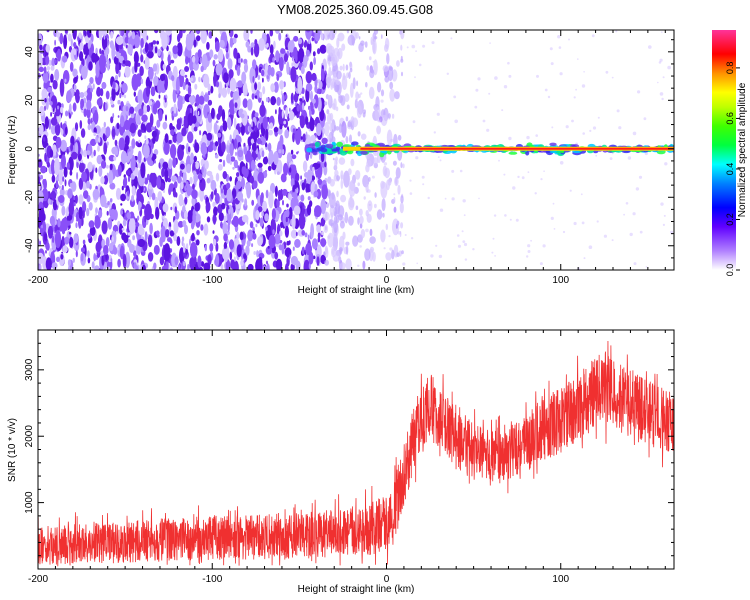  I want to click on spectrogram-x-label: Height of straight line (km), so click(356, 290).